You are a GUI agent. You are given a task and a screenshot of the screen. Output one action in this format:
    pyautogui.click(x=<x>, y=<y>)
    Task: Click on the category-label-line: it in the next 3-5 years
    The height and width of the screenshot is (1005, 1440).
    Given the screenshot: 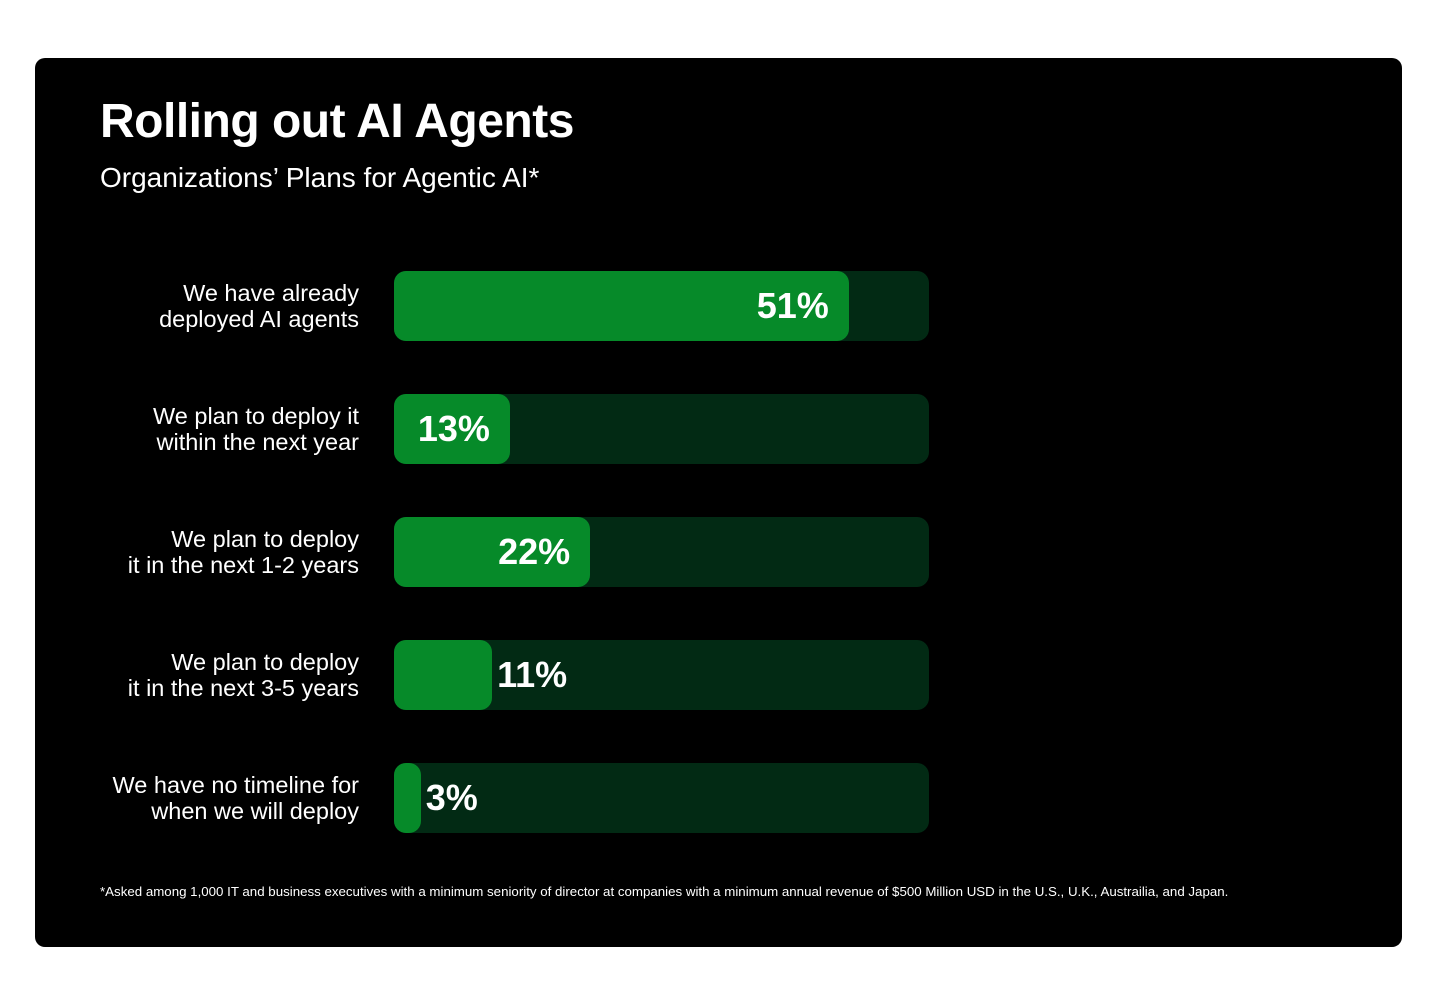 What is the action you would take?
    pyautogui.click(x=243, y=688)
    